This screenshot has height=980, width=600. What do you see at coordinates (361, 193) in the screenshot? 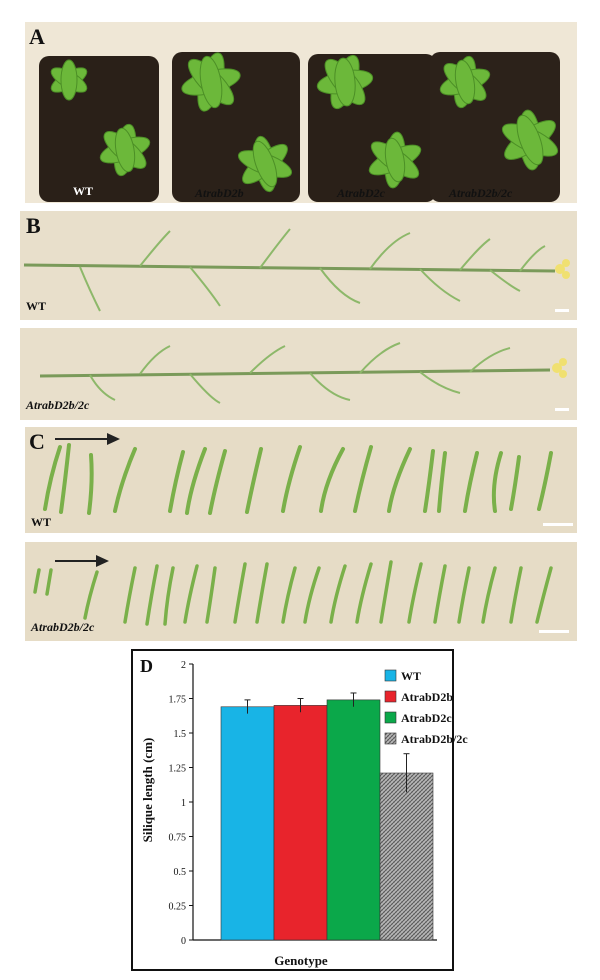
I see `genotype-label-3: AtrabD2c` at bounding box center [361, 193].